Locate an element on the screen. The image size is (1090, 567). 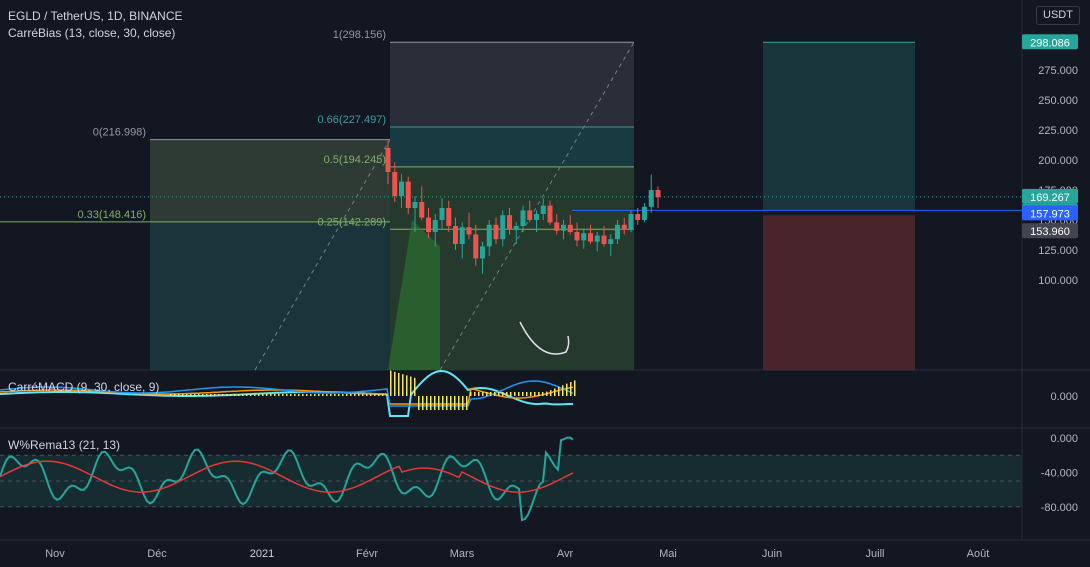
time-axis-tick: Nov is located at coordinates (55, 554).